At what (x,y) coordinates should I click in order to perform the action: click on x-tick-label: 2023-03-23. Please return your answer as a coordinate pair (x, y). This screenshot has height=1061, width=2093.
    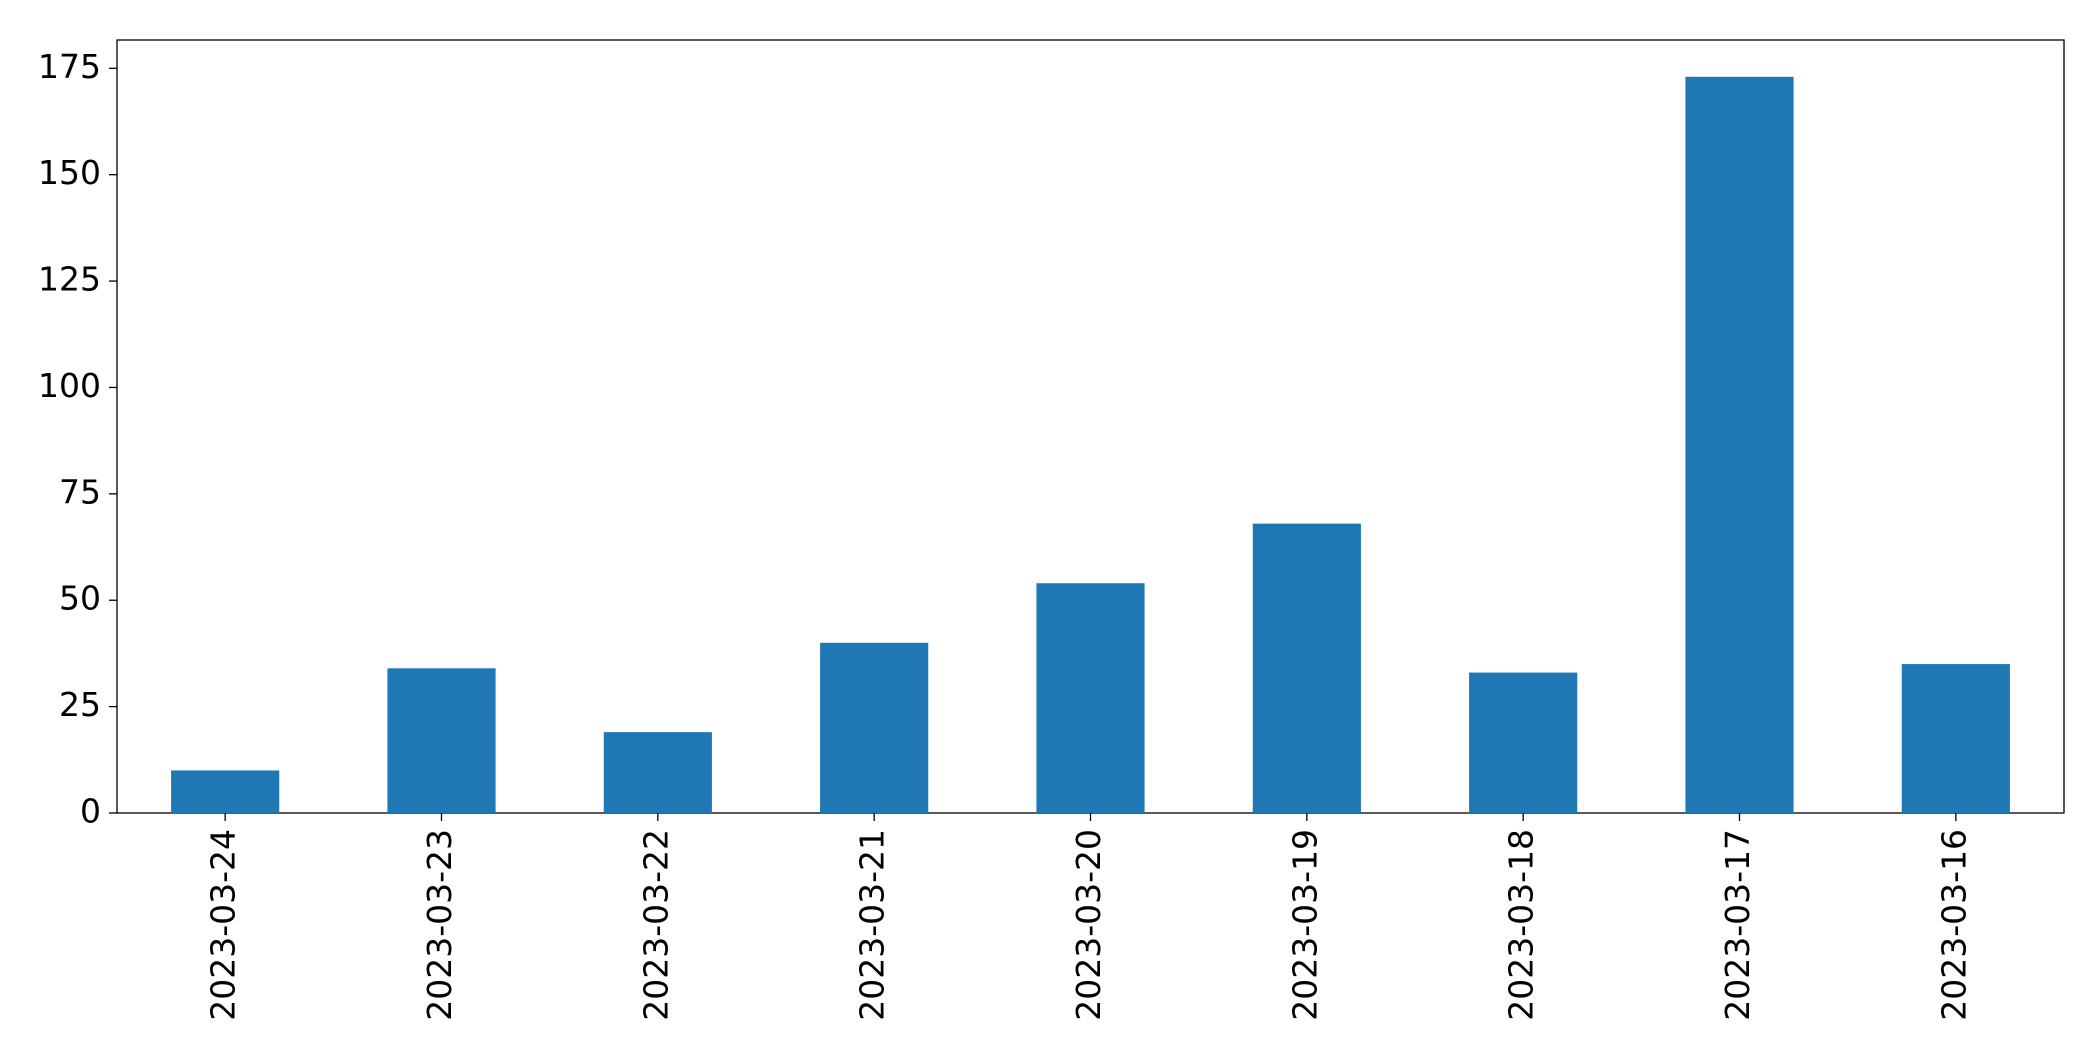
    Looking at the image, I should click on (439, 925).